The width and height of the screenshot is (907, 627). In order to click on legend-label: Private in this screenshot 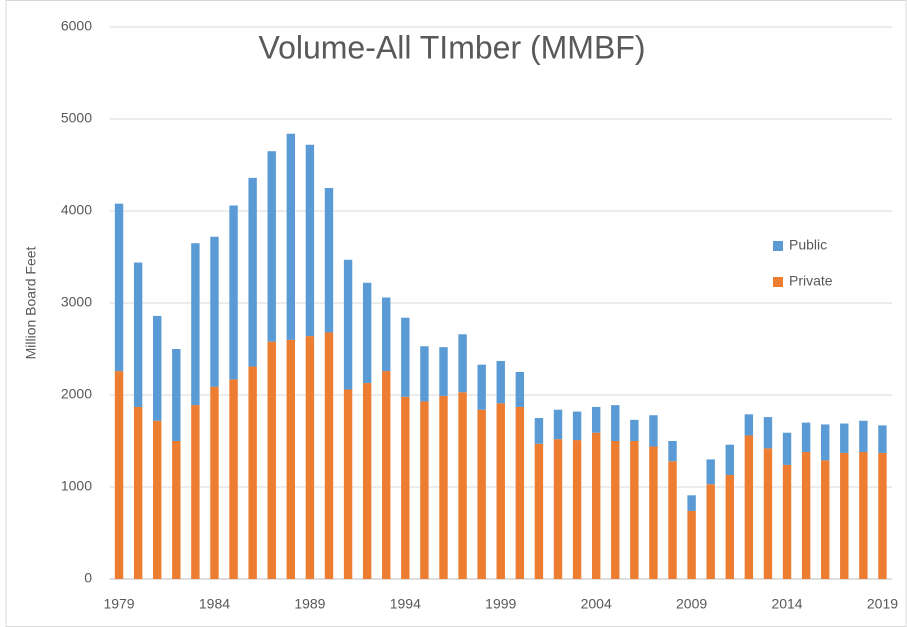, I will do `click(811, 281)`.